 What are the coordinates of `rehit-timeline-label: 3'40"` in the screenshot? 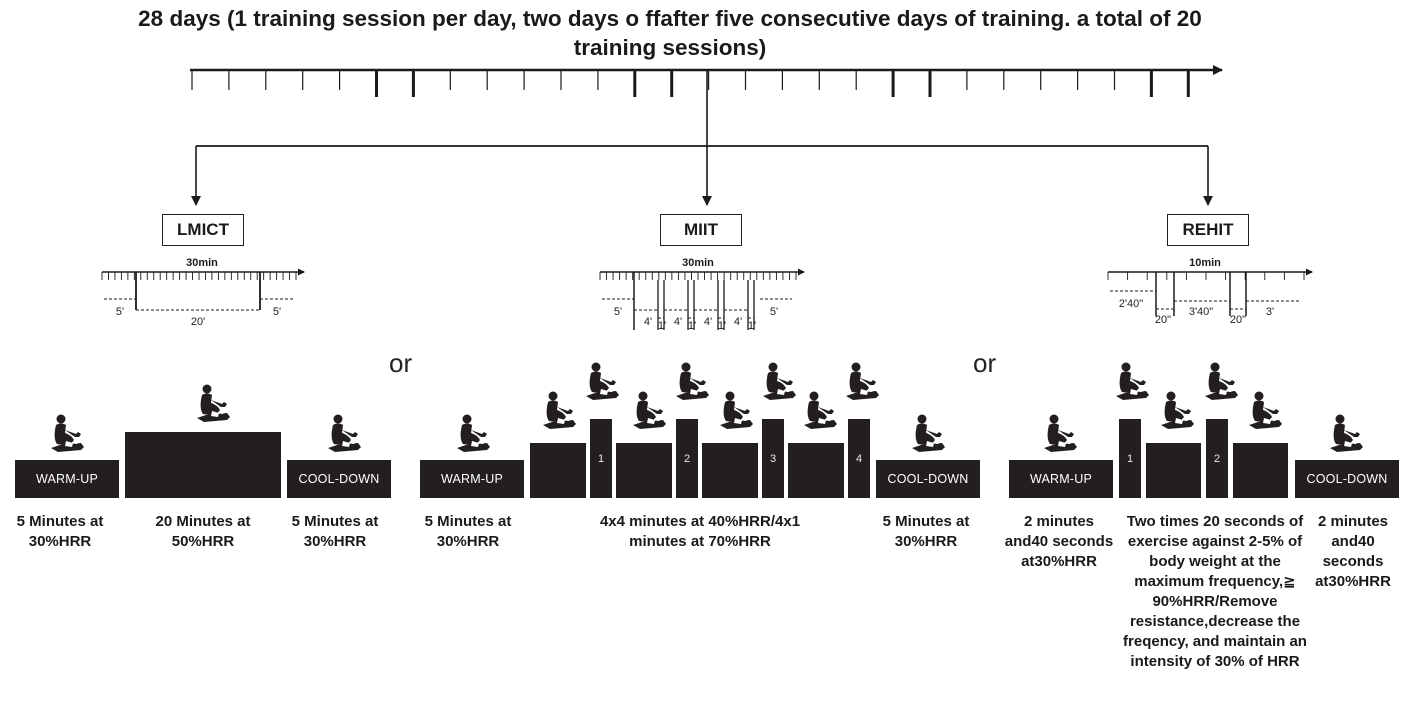 It's located at (1201, 312).